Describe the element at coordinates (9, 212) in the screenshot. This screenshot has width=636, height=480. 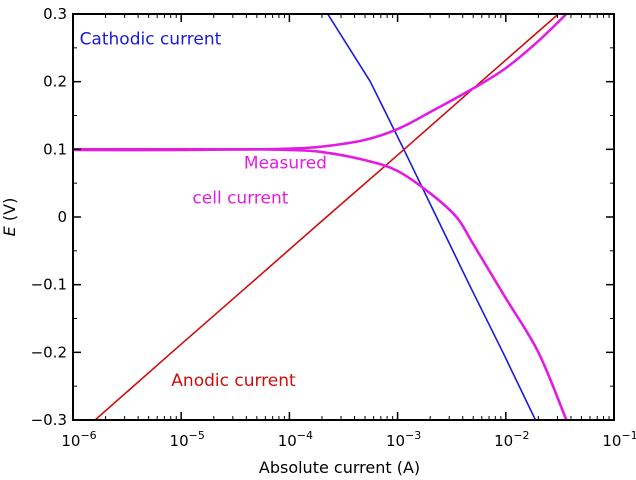
I see `y-axis-unit: (V)` at that location.